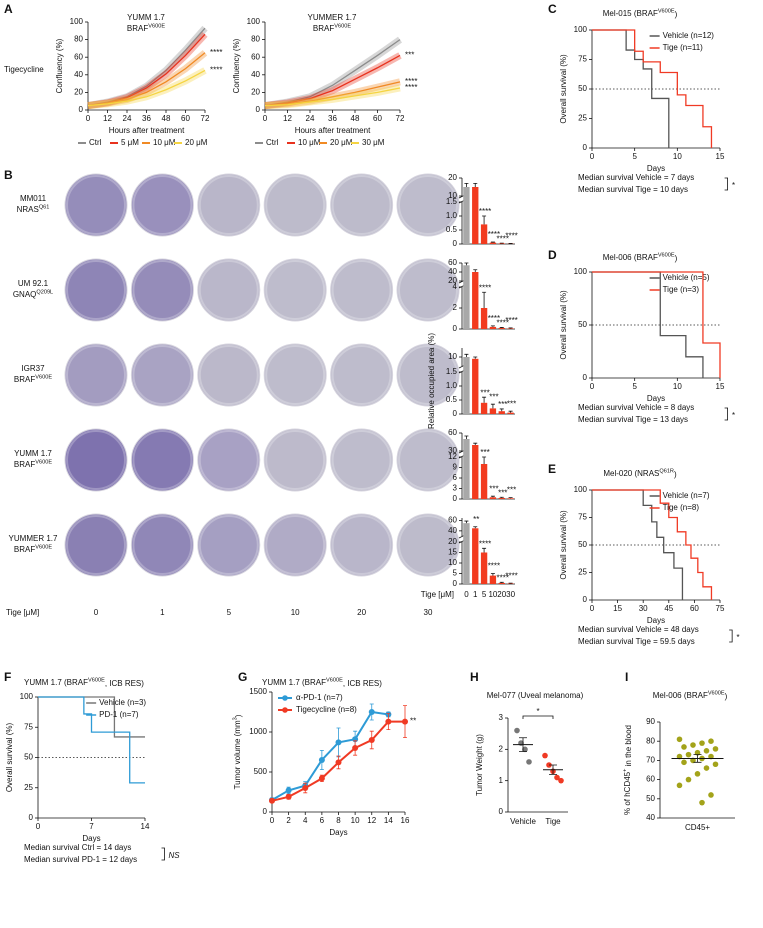 Image resolution: width=763 pixels, height=928 pixels. I want to click on chart-subtitle-part: BRAF, so click(323, 28).